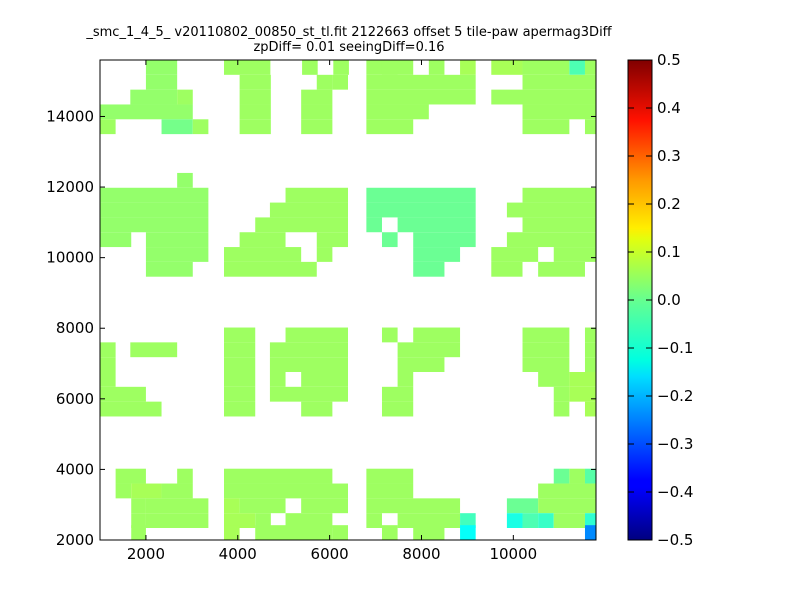 Image resolution: width=800 pixels, height=600 pixels. I want to click on y-tick-label: 12000, so click(70, 187).